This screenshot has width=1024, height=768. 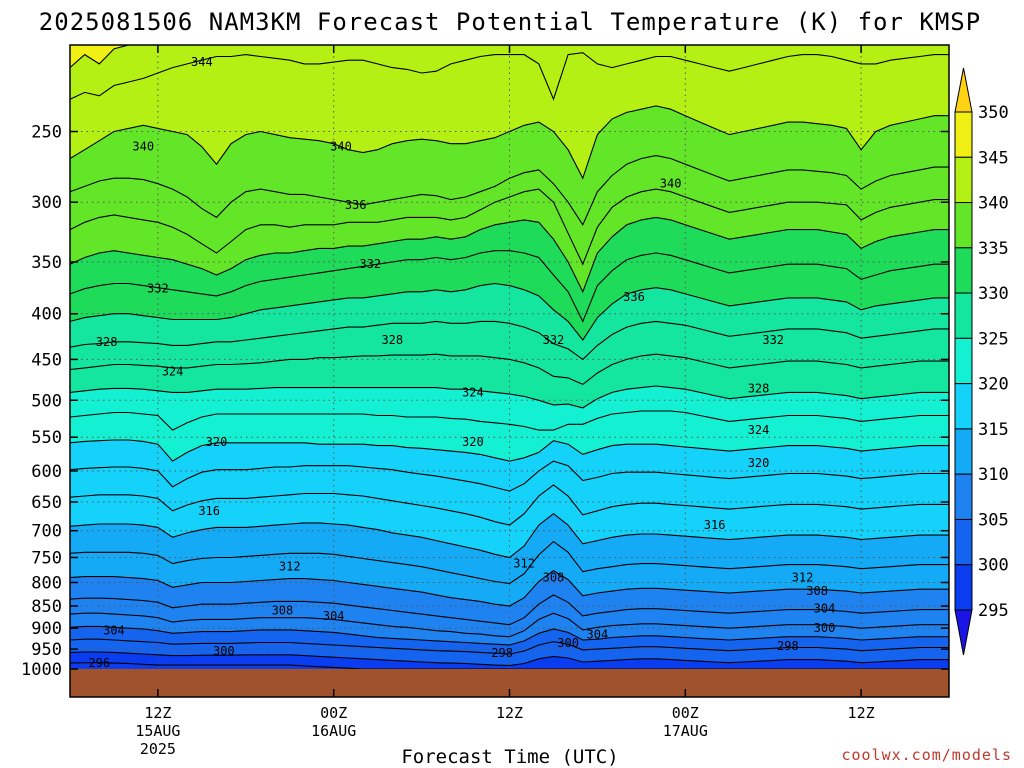 I want to click on colorbar-label: 325, so click(x=993, y=339).